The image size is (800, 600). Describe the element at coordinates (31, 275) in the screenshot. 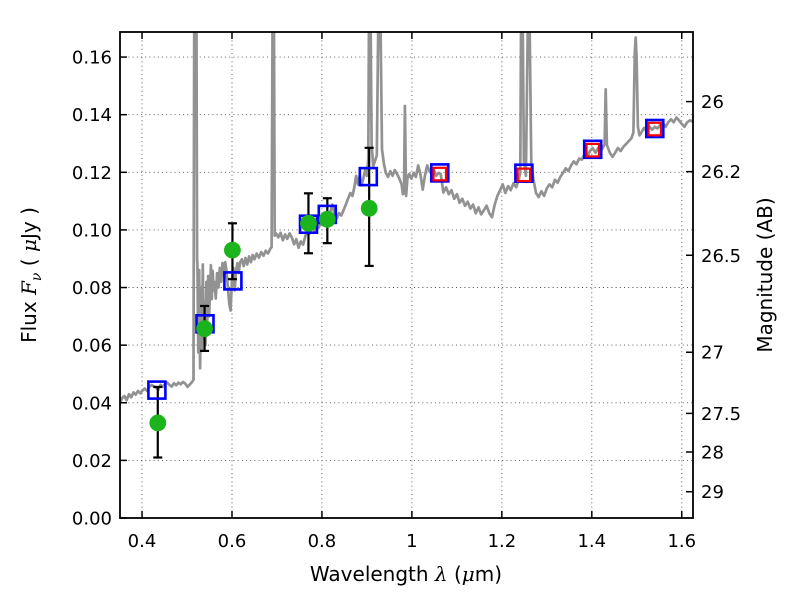

I see `left-y-axis-label: Flux Fν ( μJy )` at that location.